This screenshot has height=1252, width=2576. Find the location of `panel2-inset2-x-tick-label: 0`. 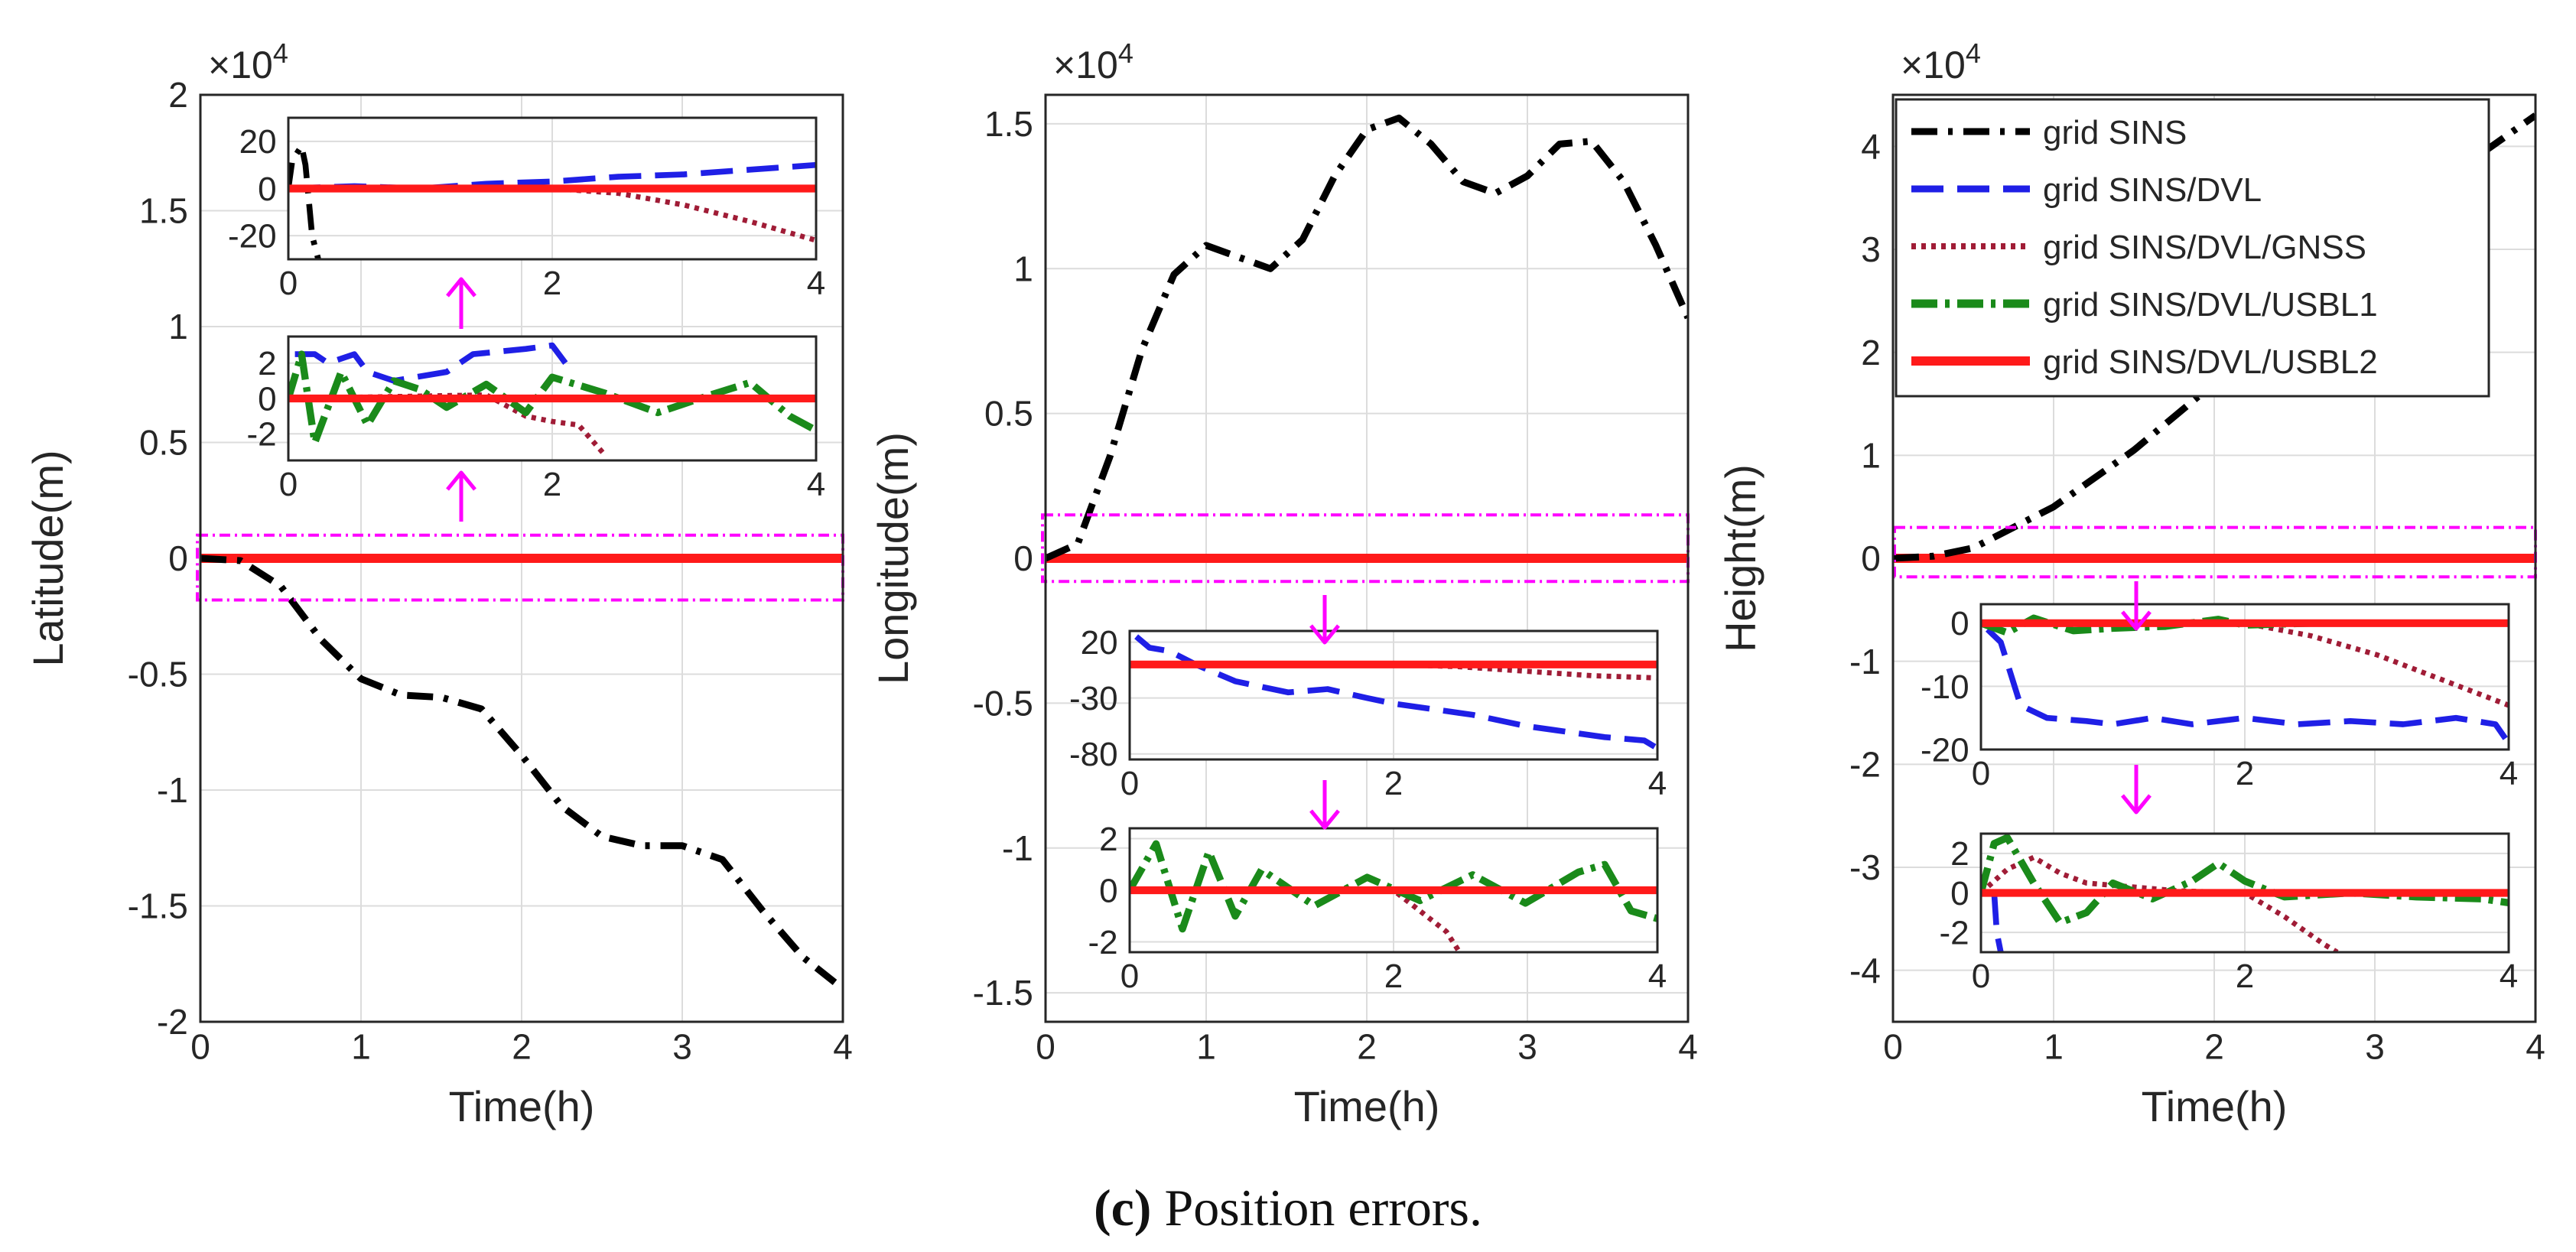

panel2-inset2-x-tick-label: 0 is located at coordinates (1129, 977).